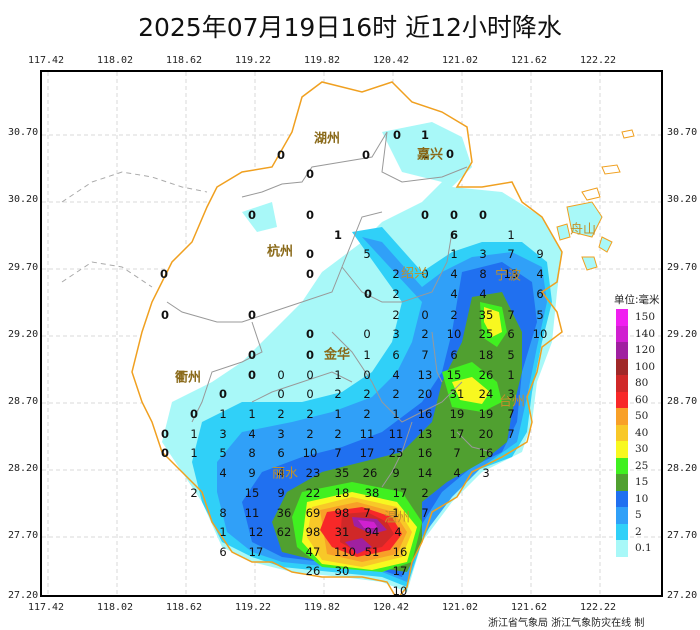 The image size is (700, 630). What do you see at coordinates (642, 399) in the screenshot?
I see `legend-label: 60` at bounding box center [642, 399].